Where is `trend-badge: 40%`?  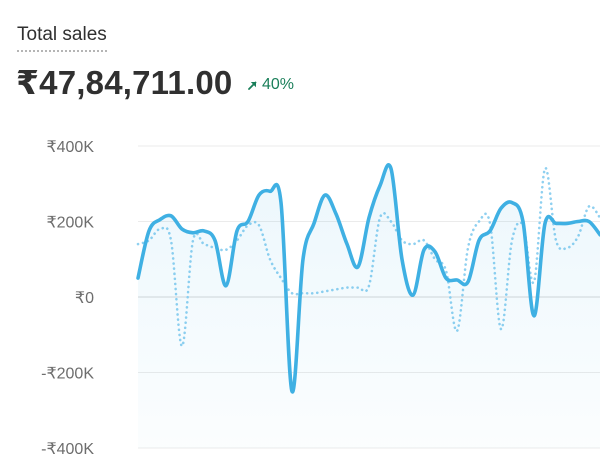 trend-badge: 40% is located at coordinates (270, 85).